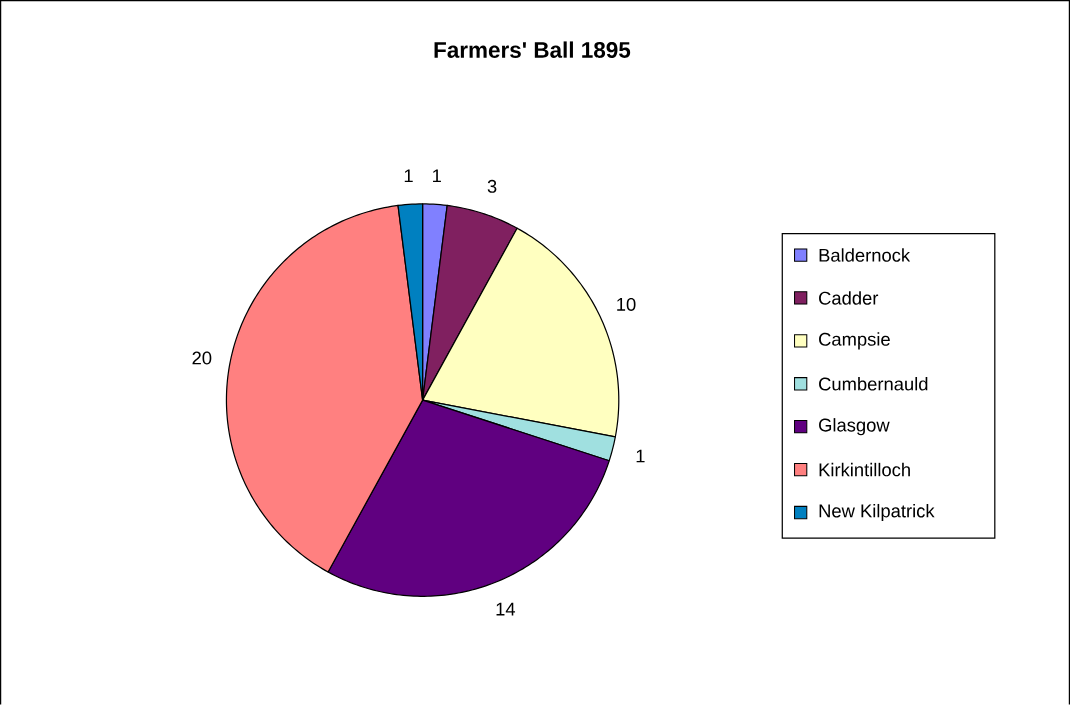 This screenshot has width=1070, height=705. What do you see at coordinates (877, 512) in the screenshot?
I see `legend-label: New Kilpatrick` at bounding box center [877, 512].